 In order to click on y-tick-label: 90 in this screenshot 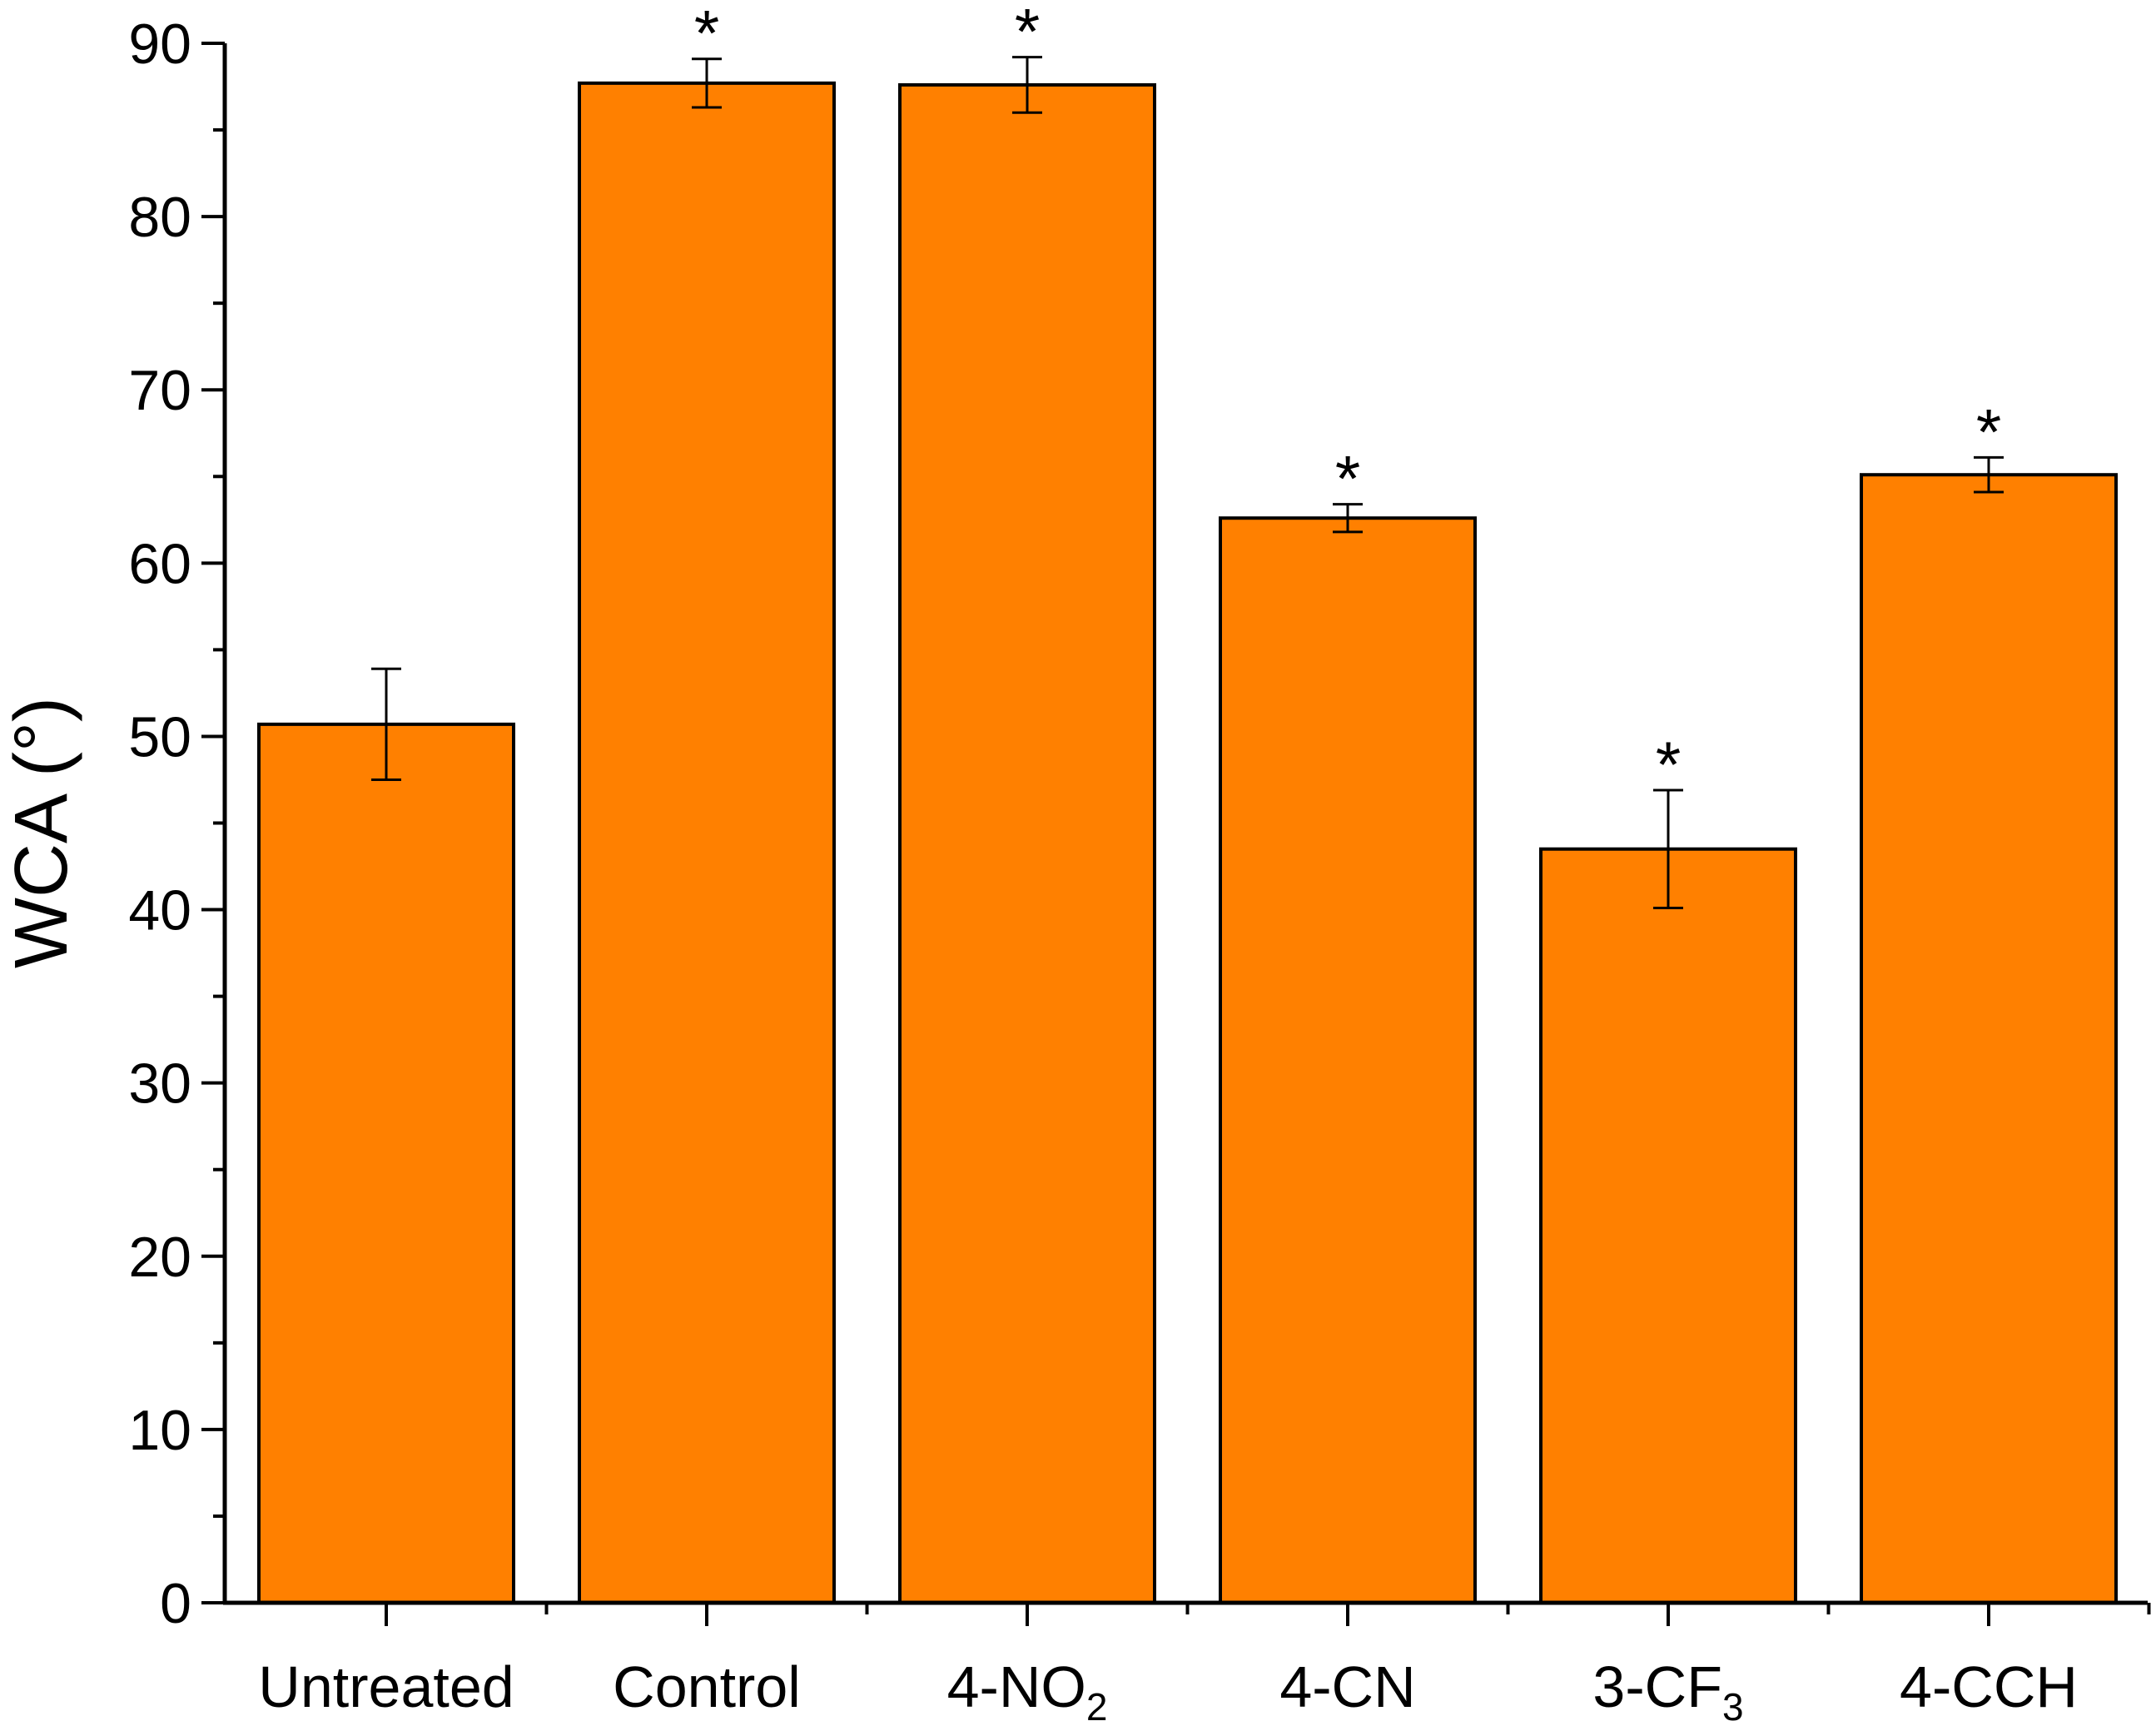, I will do `click(159, 44)`.